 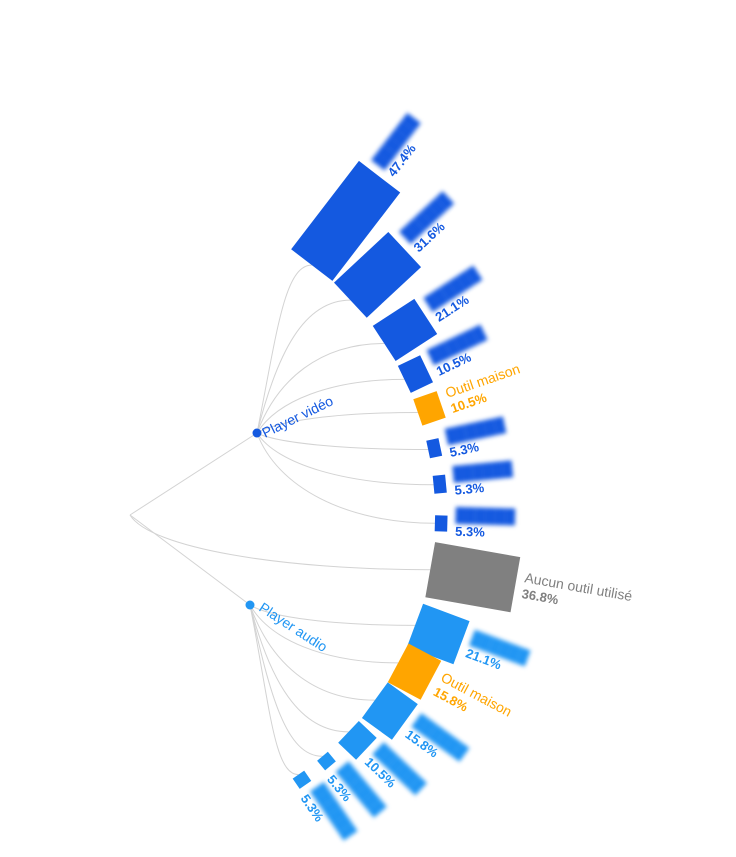 I want to click on bar-label-audio-0: ██████21.1%, so click(x=497, y=651).